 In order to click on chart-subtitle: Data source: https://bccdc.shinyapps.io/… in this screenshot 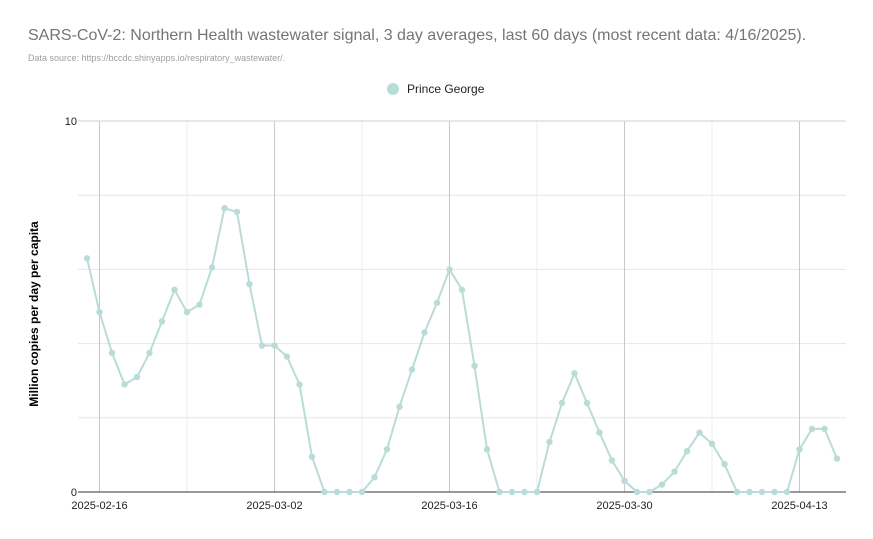, I will do `click(157, 58)`.